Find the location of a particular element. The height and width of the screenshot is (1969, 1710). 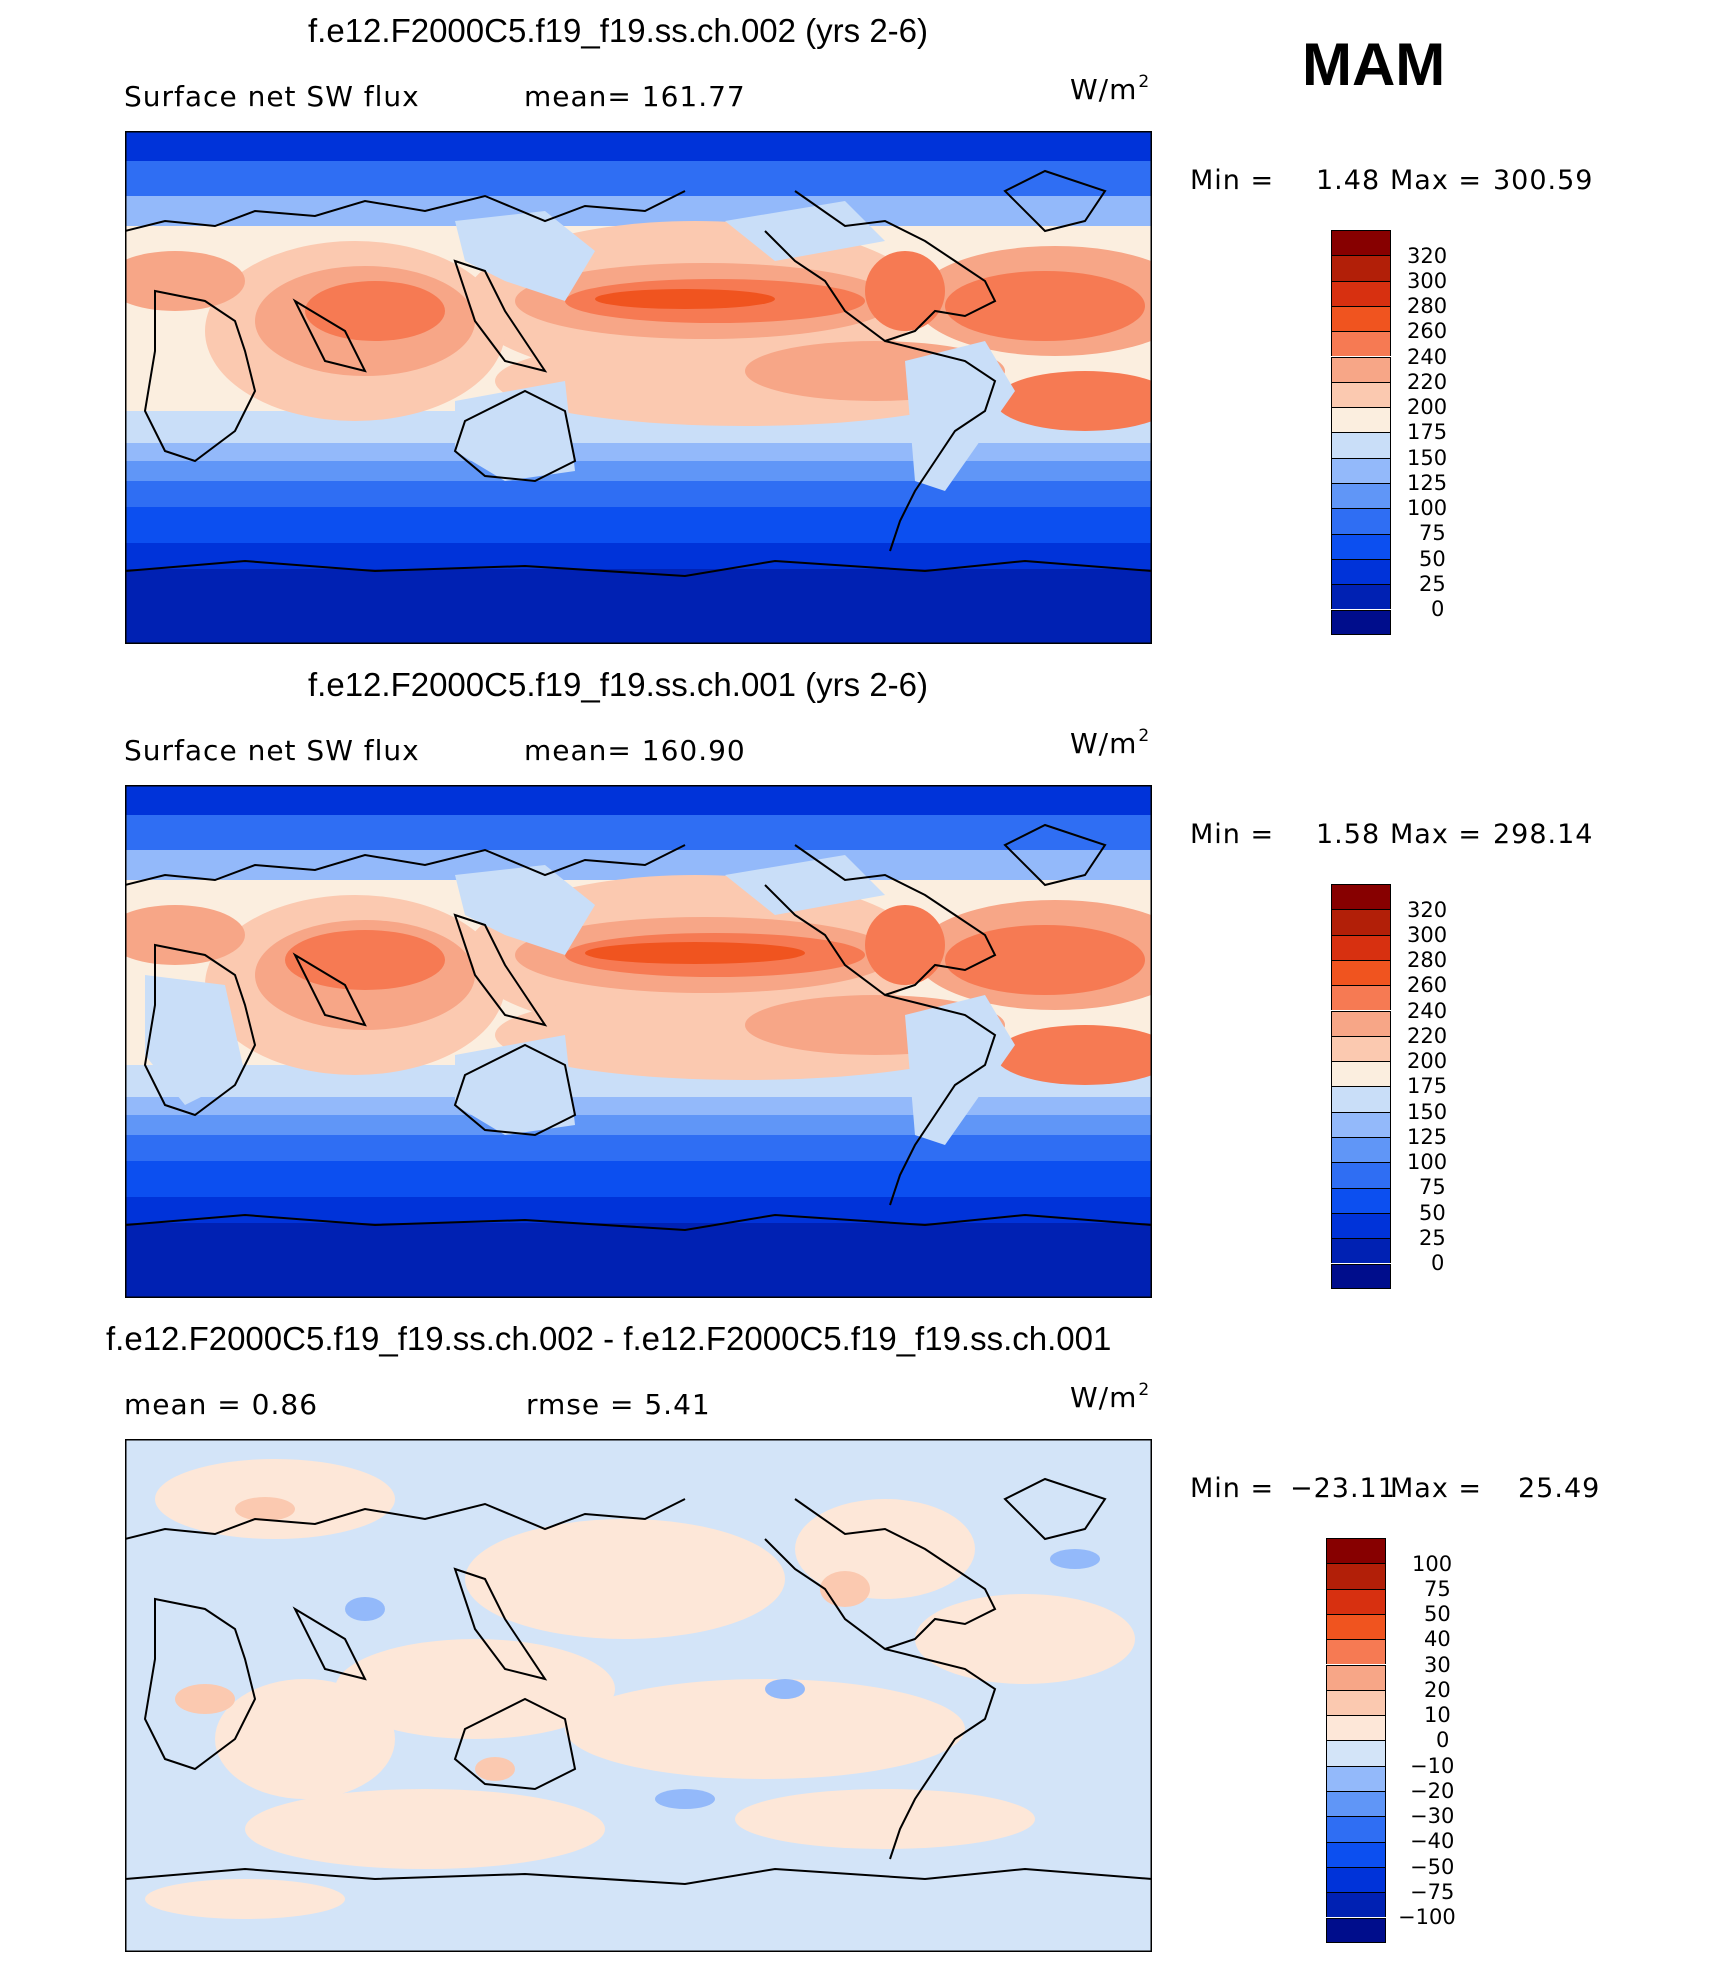

panel-3-colorbar-label: 0 is located at coordinates (1443, 1740).